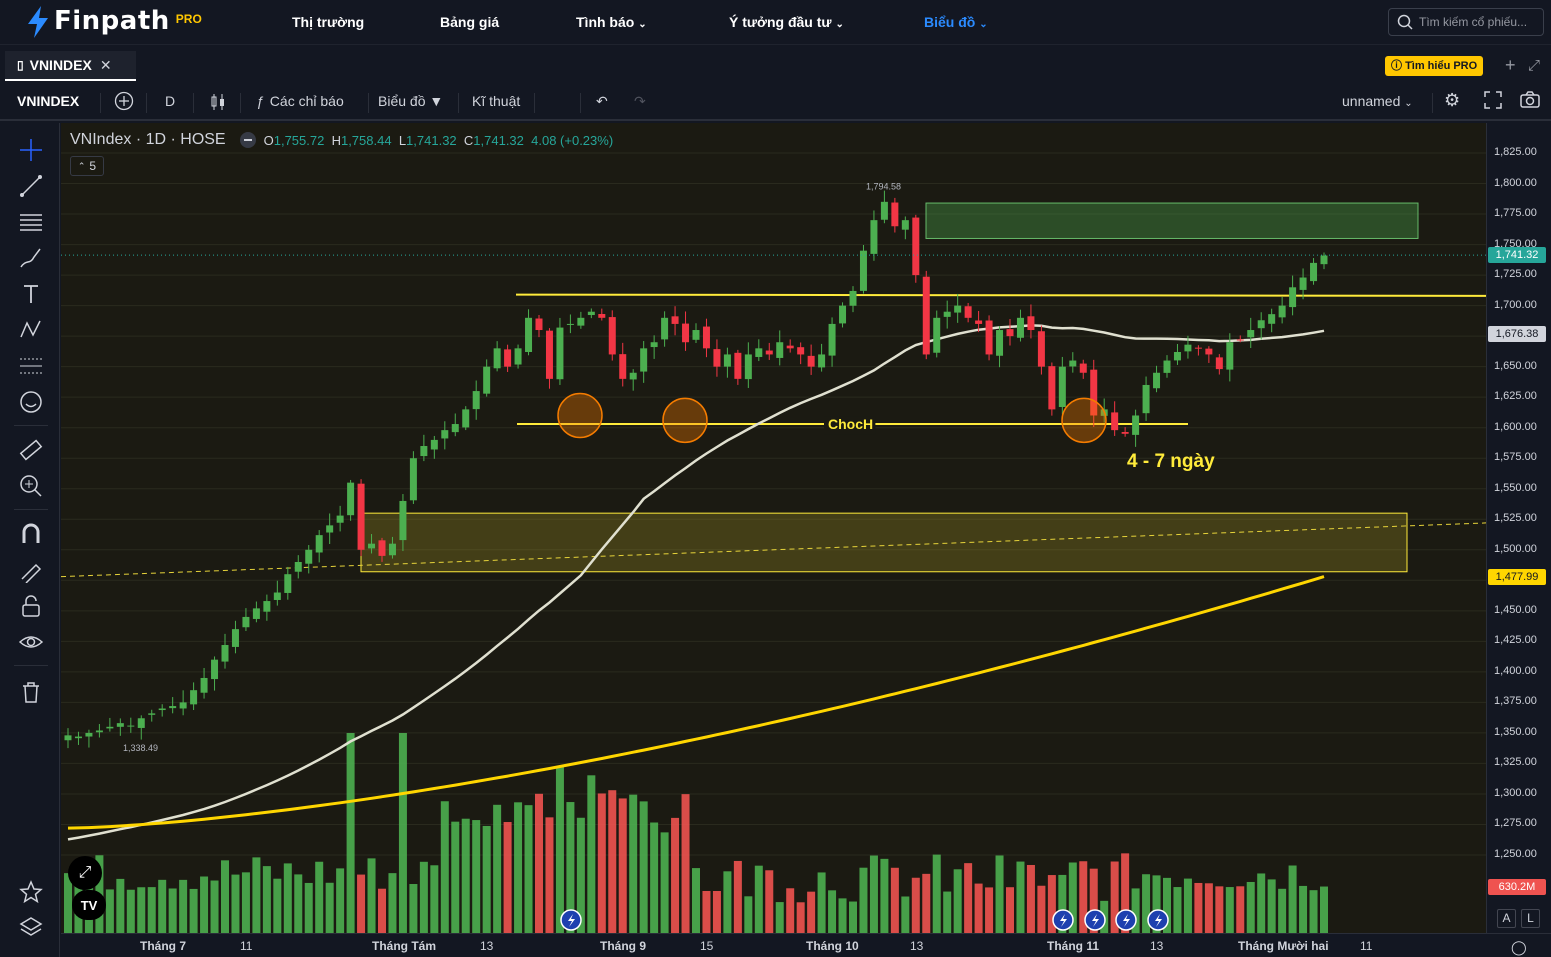 Image resolution: width=1551 pixels, height=957 pixels. I want to click on layers-icon, so click(31, 928).